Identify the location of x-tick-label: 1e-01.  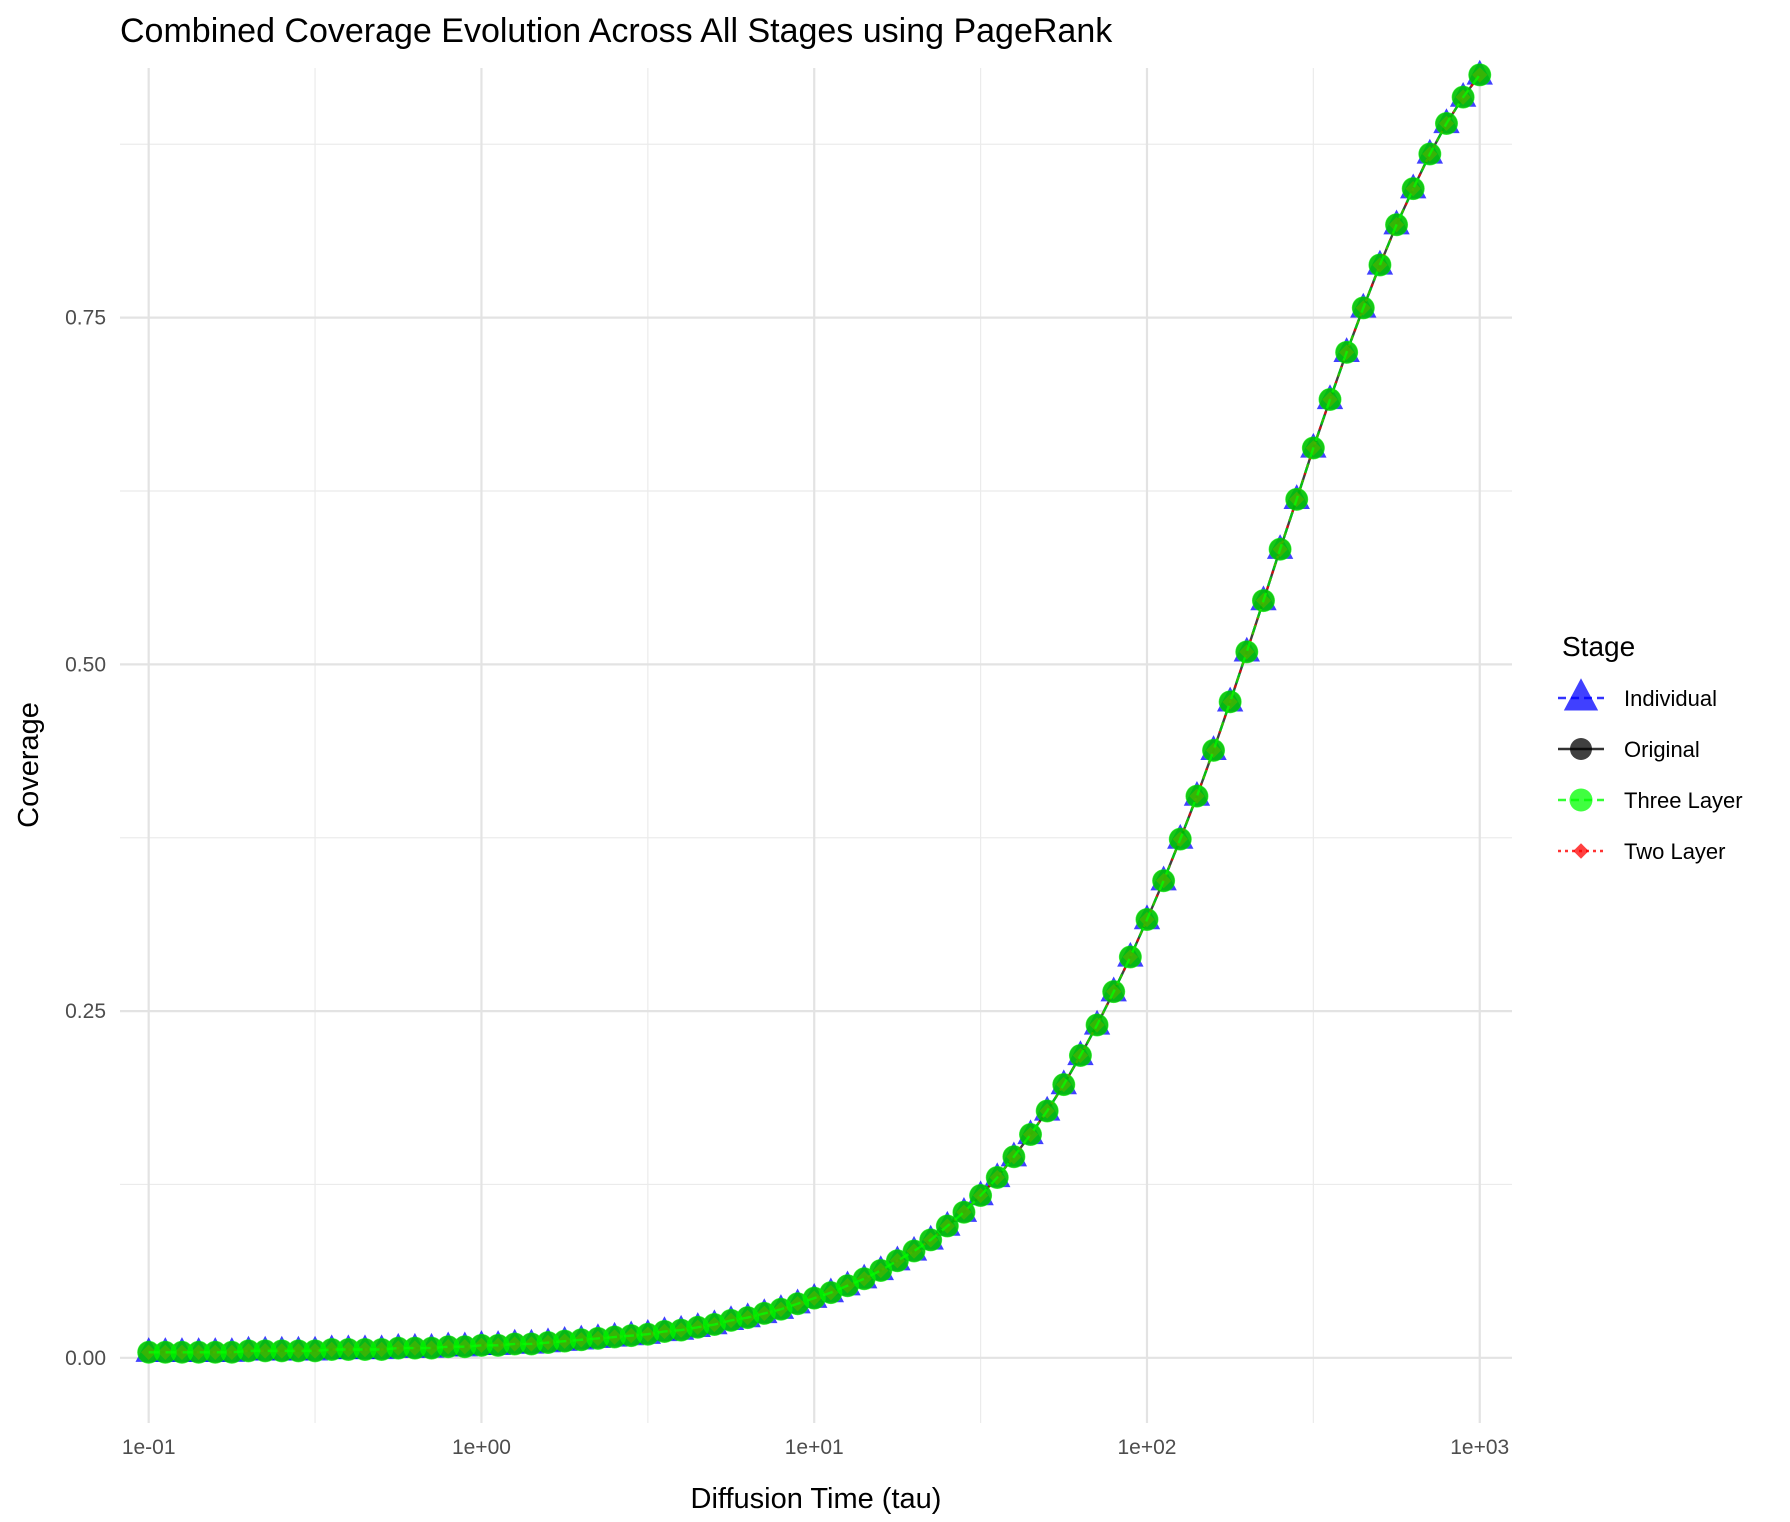
(149, 1447).